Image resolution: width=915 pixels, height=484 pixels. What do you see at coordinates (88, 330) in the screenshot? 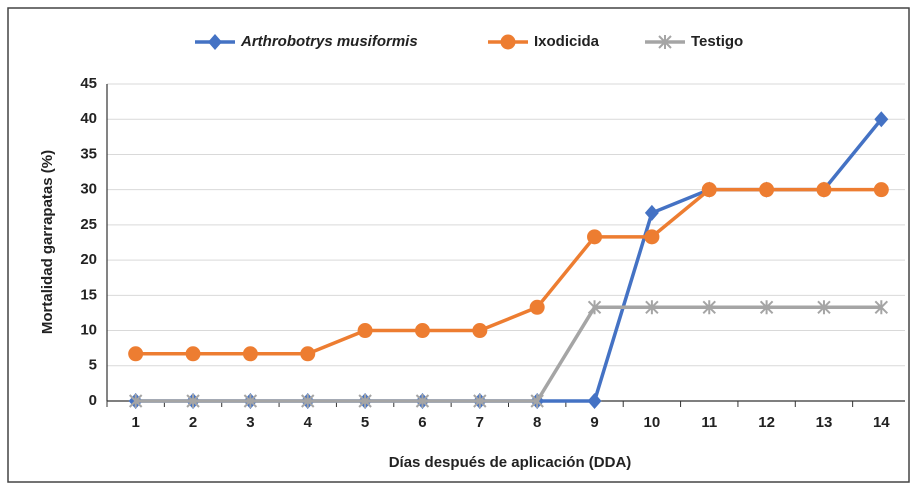
I see `y-tick-label: 10` at bounding box center [88, 330].